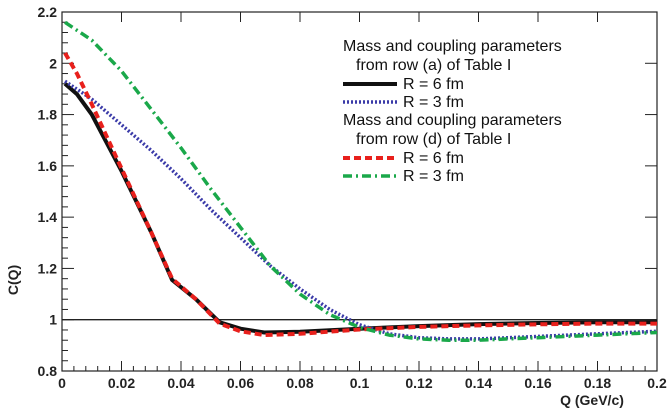  What do you see at coordinates (121, 383) in the screenshot?
I see `x-tick-label: 0.02` at bounding box center [121, 383].